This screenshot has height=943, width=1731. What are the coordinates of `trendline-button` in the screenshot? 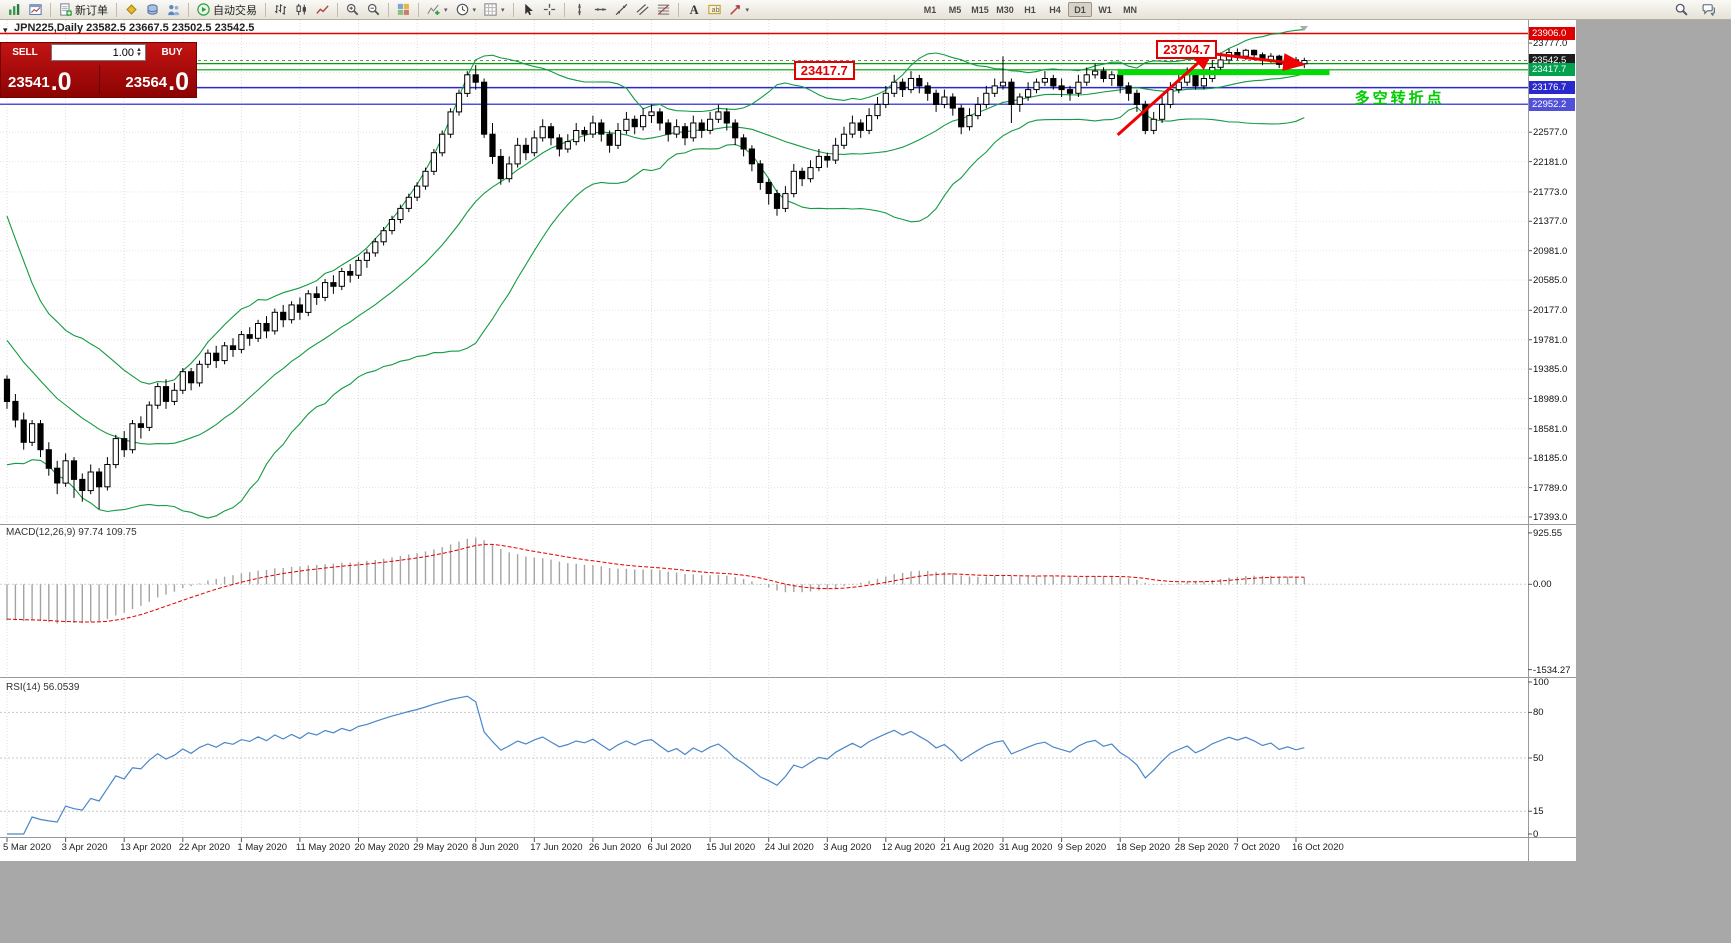 It's located at (621, 9).